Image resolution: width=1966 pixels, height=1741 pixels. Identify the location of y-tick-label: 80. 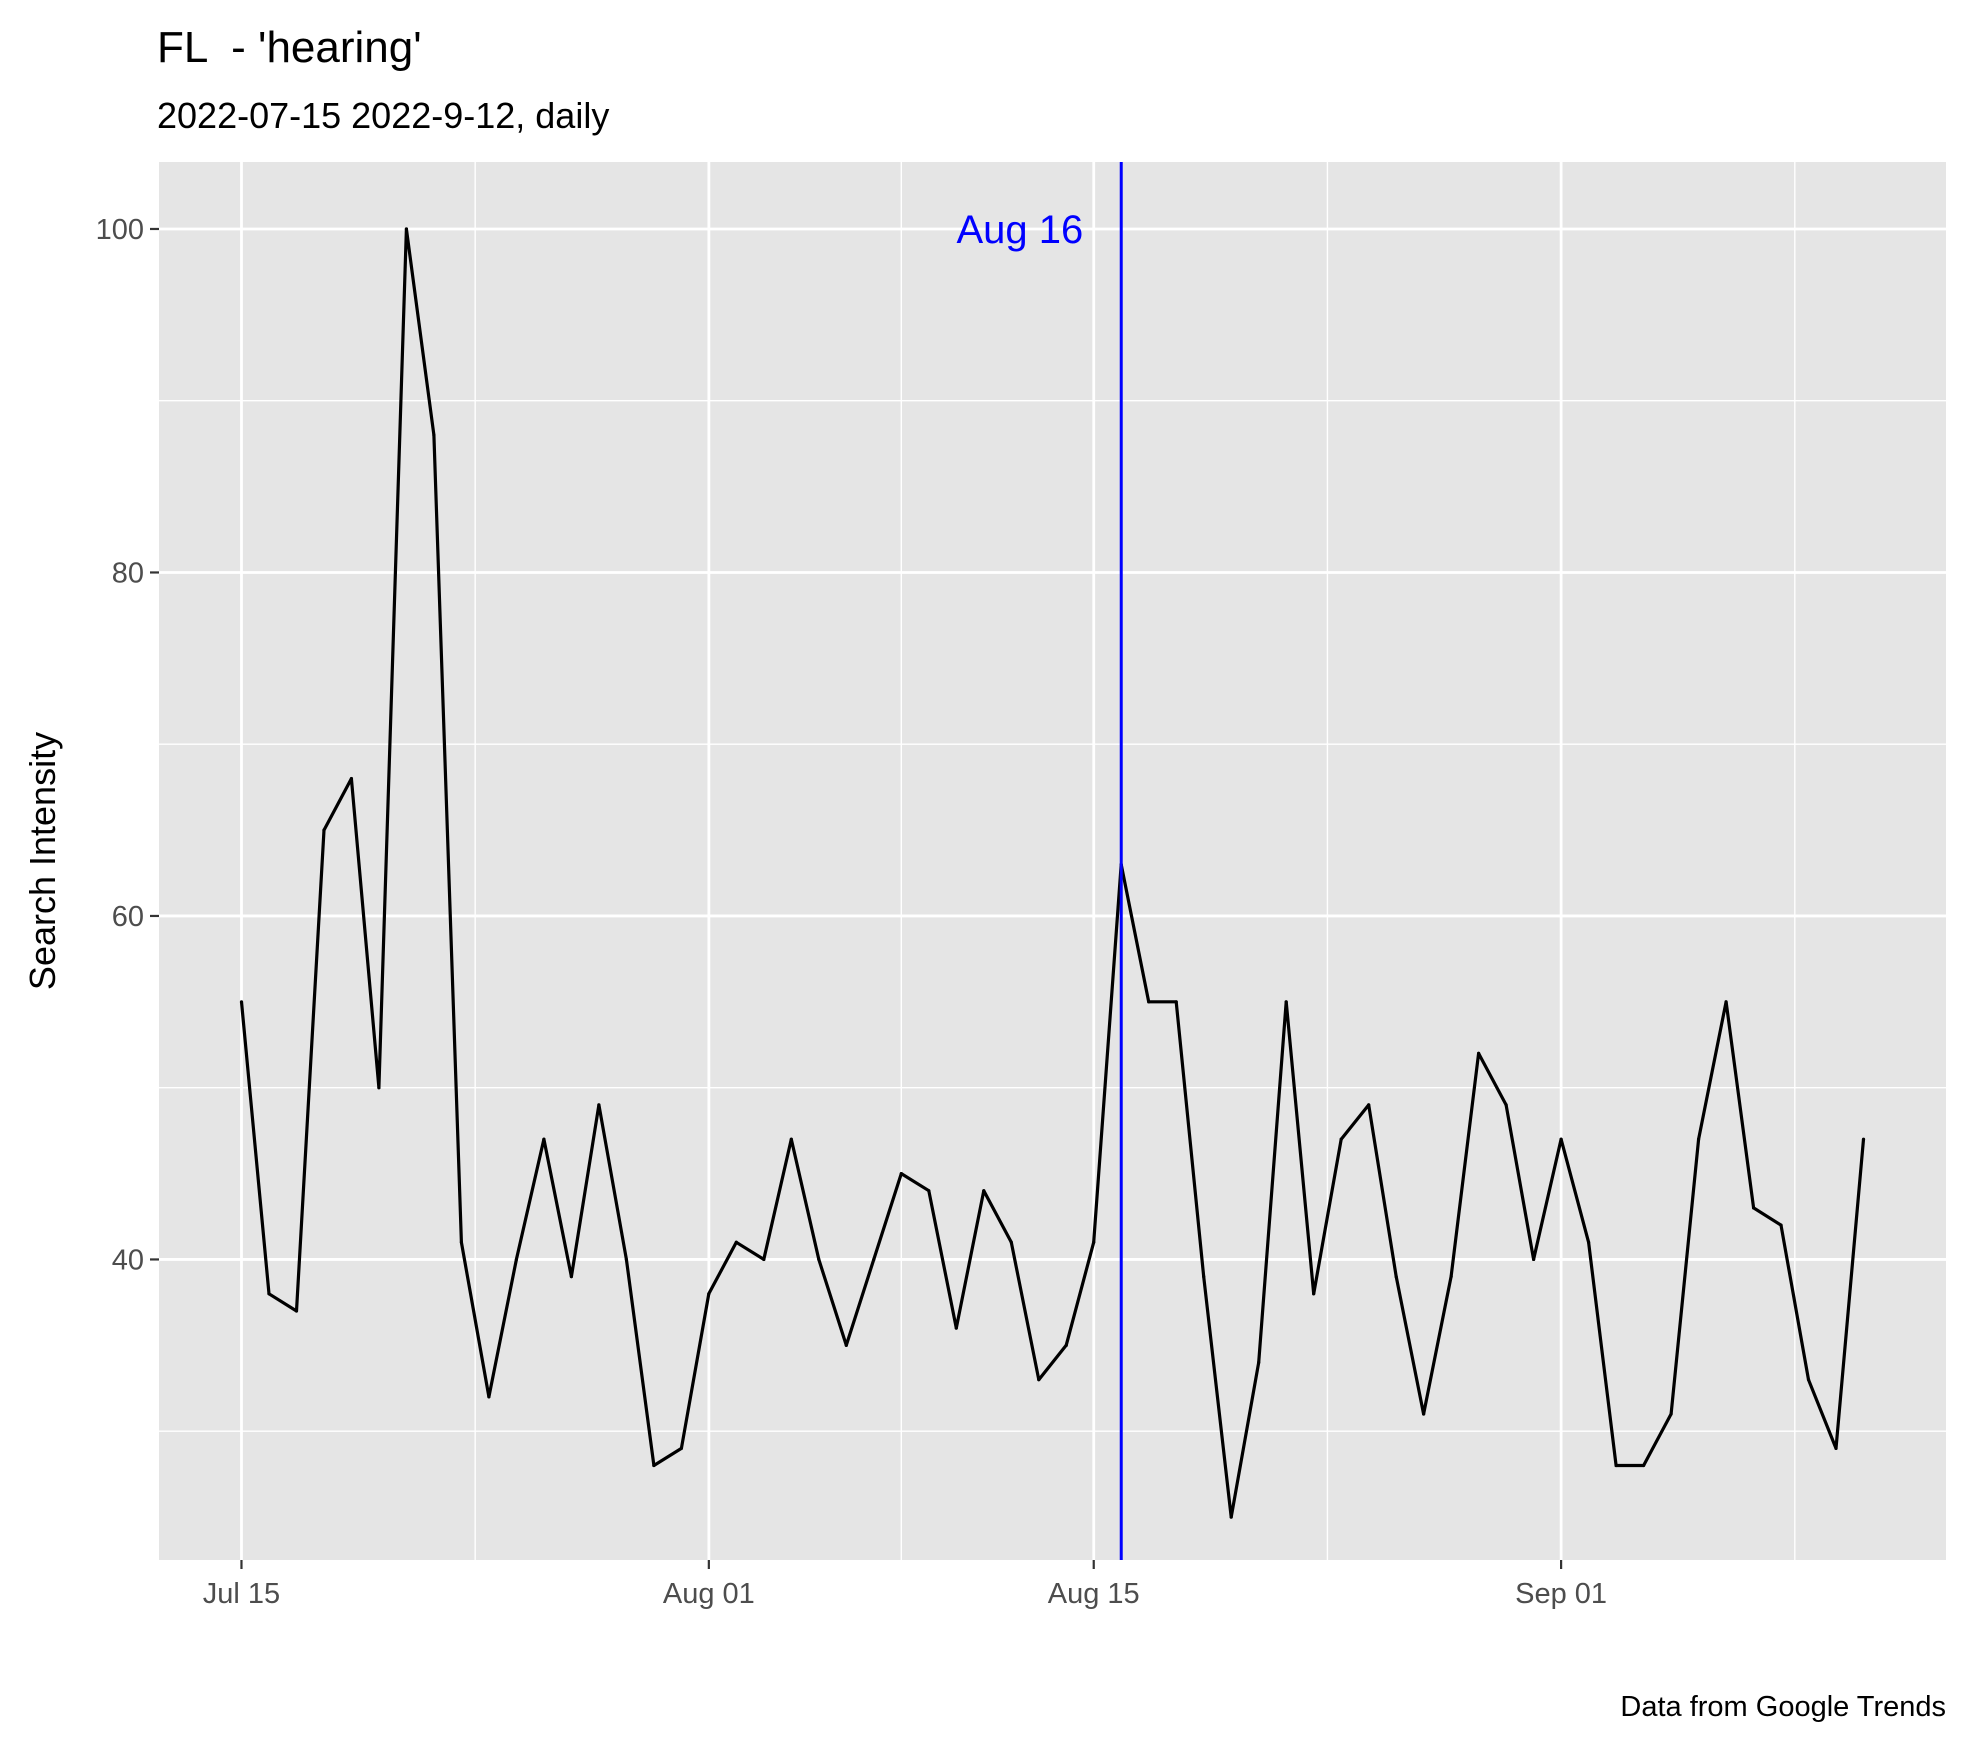
(128, 573).